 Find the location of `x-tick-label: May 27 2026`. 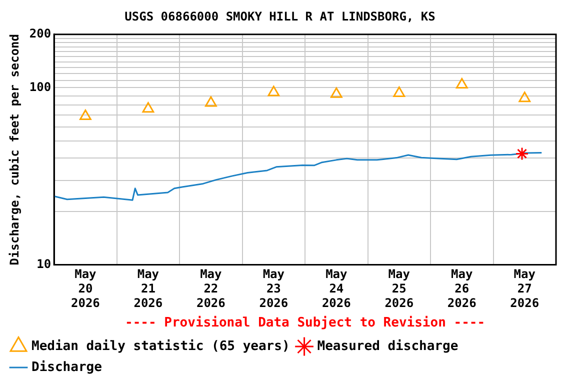

x-tick-label: May 27 2026 is located at coordinates (525, 288).